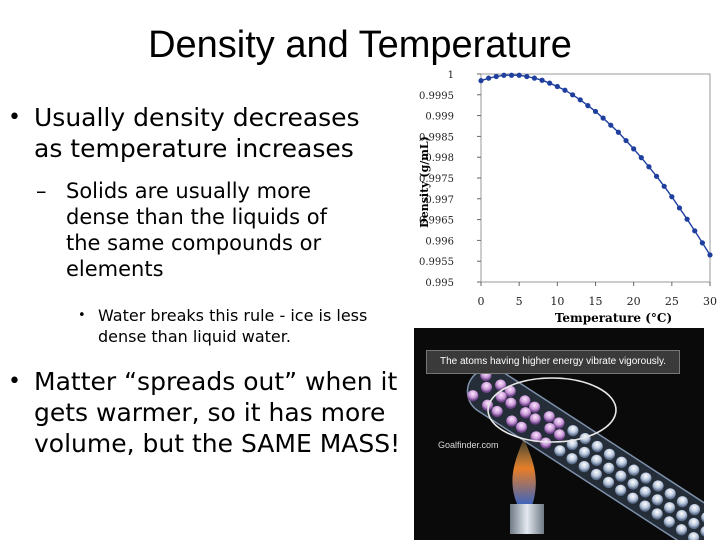  I want to click on heated-tube-illustration, so click(585, 453).